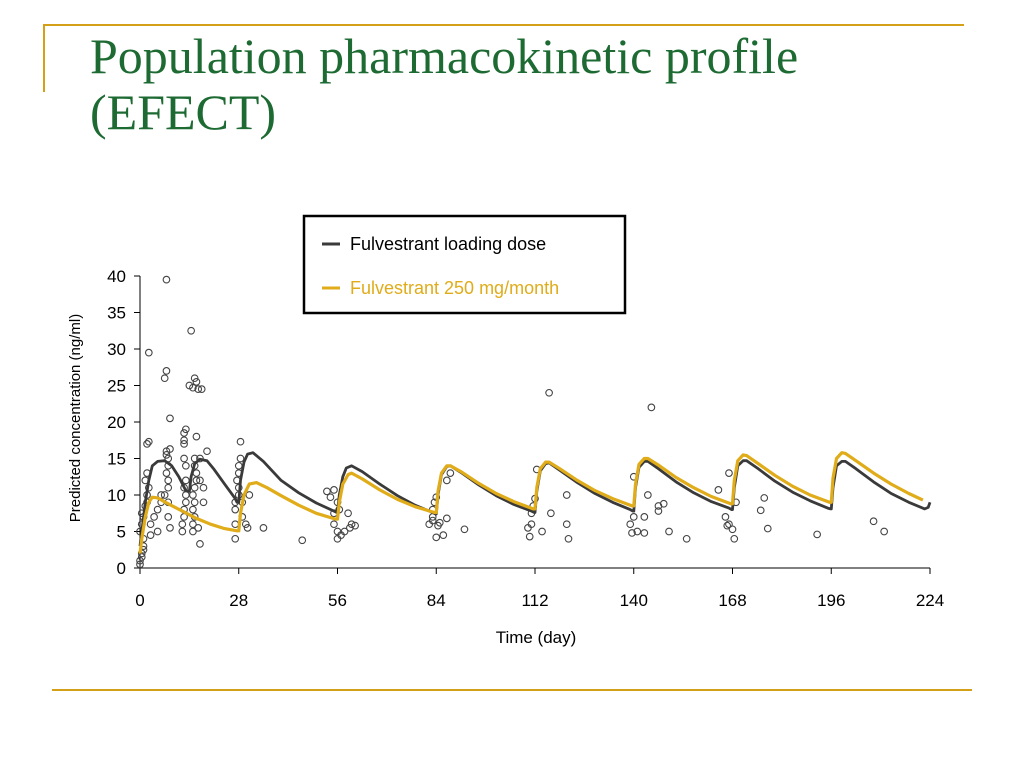 The image size is (1024, 768). What do you see at coordinates (831, 600) in the screenshot?
I see `x-tick-label: 196` at bounding box center [831, 600].